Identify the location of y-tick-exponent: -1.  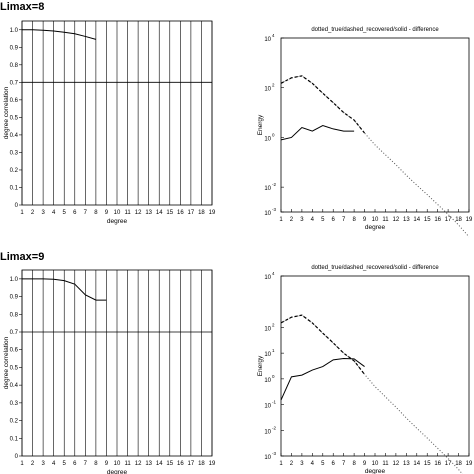
(274, 402).